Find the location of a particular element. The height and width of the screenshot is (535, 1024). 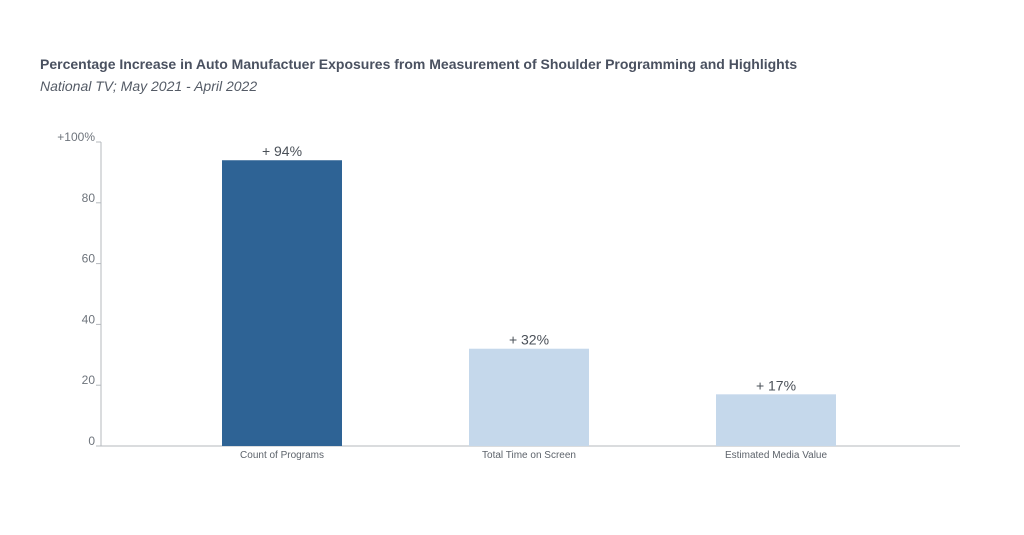

y-tick-label: 0 is located at coordinates (91, 441).